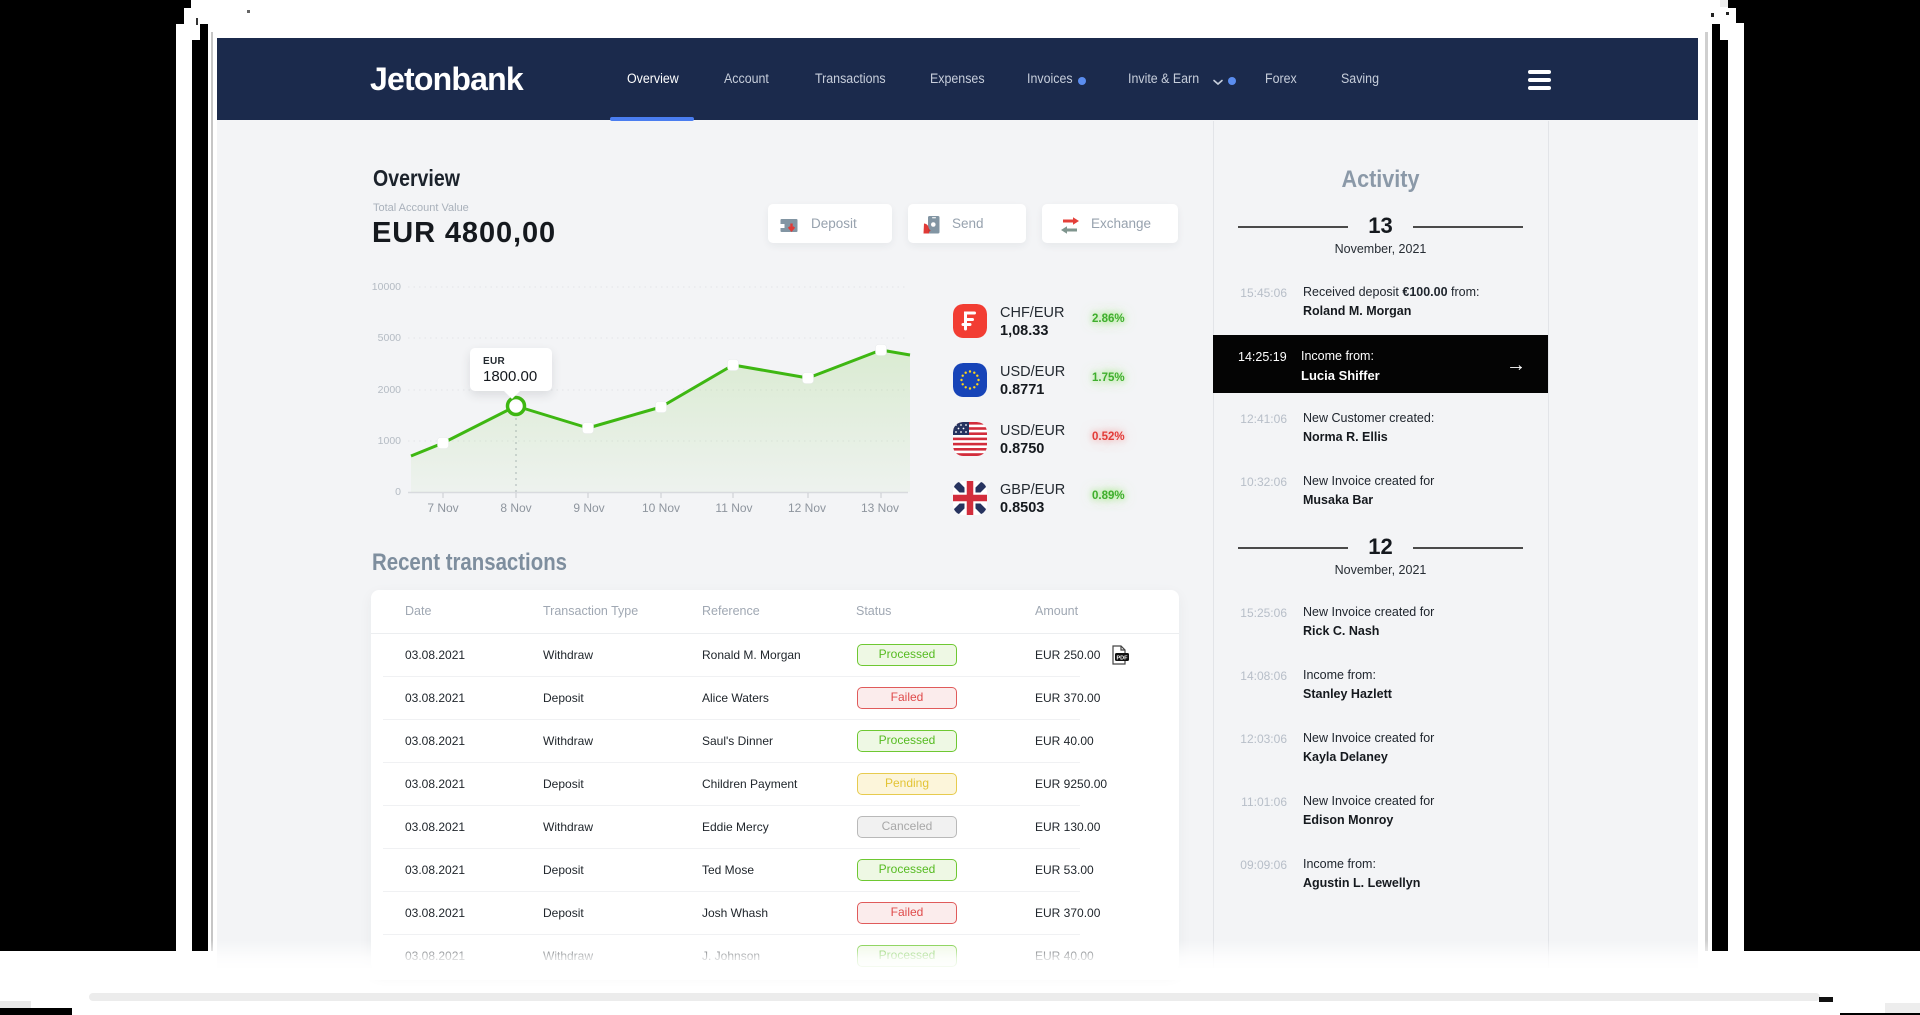  I want to click on svg-text: PDF, so click(1123, 658).